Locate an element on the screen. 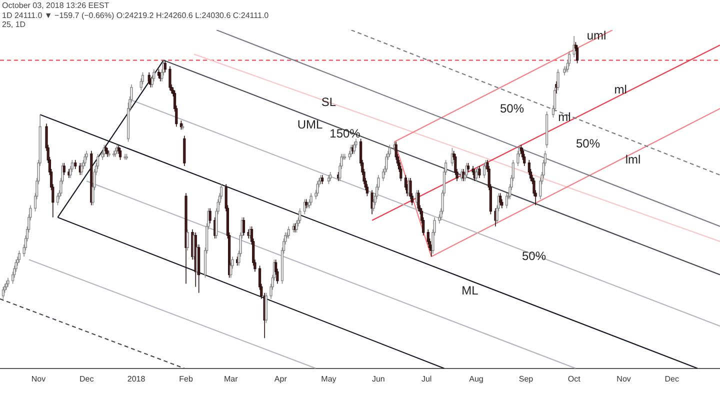 This screenshot has width=720, height=399. x-tick-label: 2018 is located at coordinates (136, 379).